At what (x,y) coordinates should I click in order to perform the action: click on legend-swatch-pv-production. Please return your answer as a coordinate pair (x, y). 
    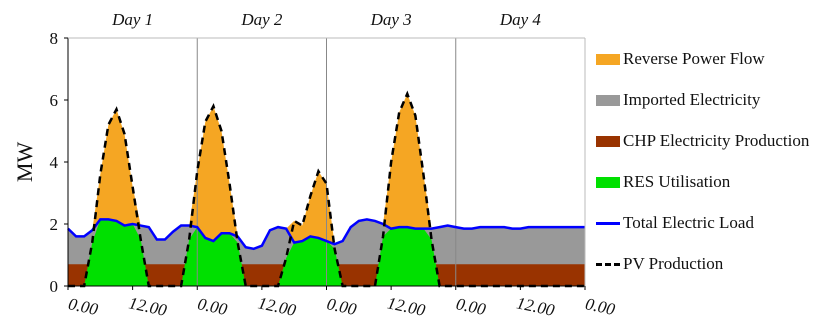
    Looking at the image, I should click on (608, 264).